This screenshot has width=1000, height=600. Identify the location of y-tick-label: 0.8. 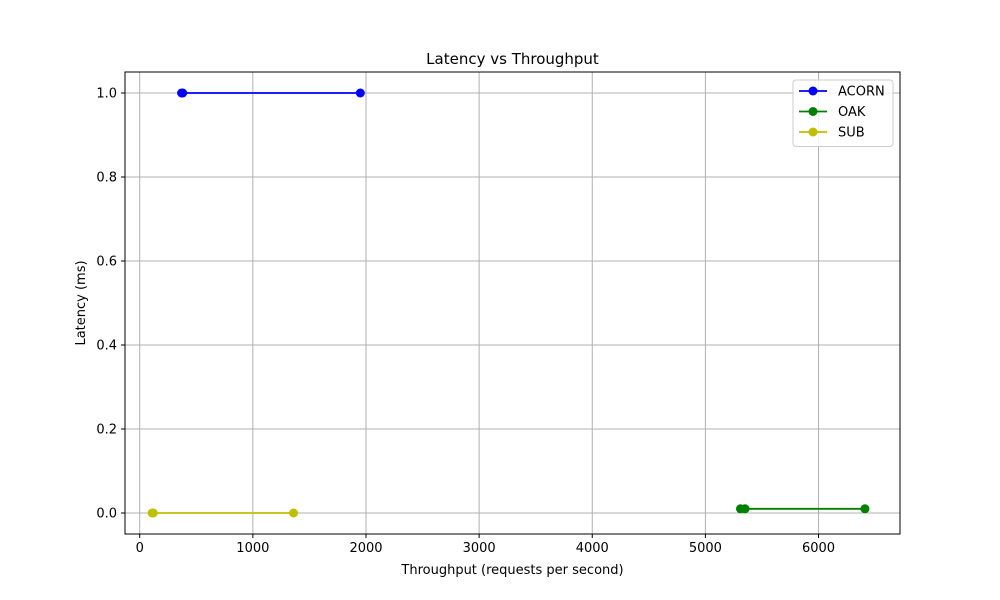
(106, 178).